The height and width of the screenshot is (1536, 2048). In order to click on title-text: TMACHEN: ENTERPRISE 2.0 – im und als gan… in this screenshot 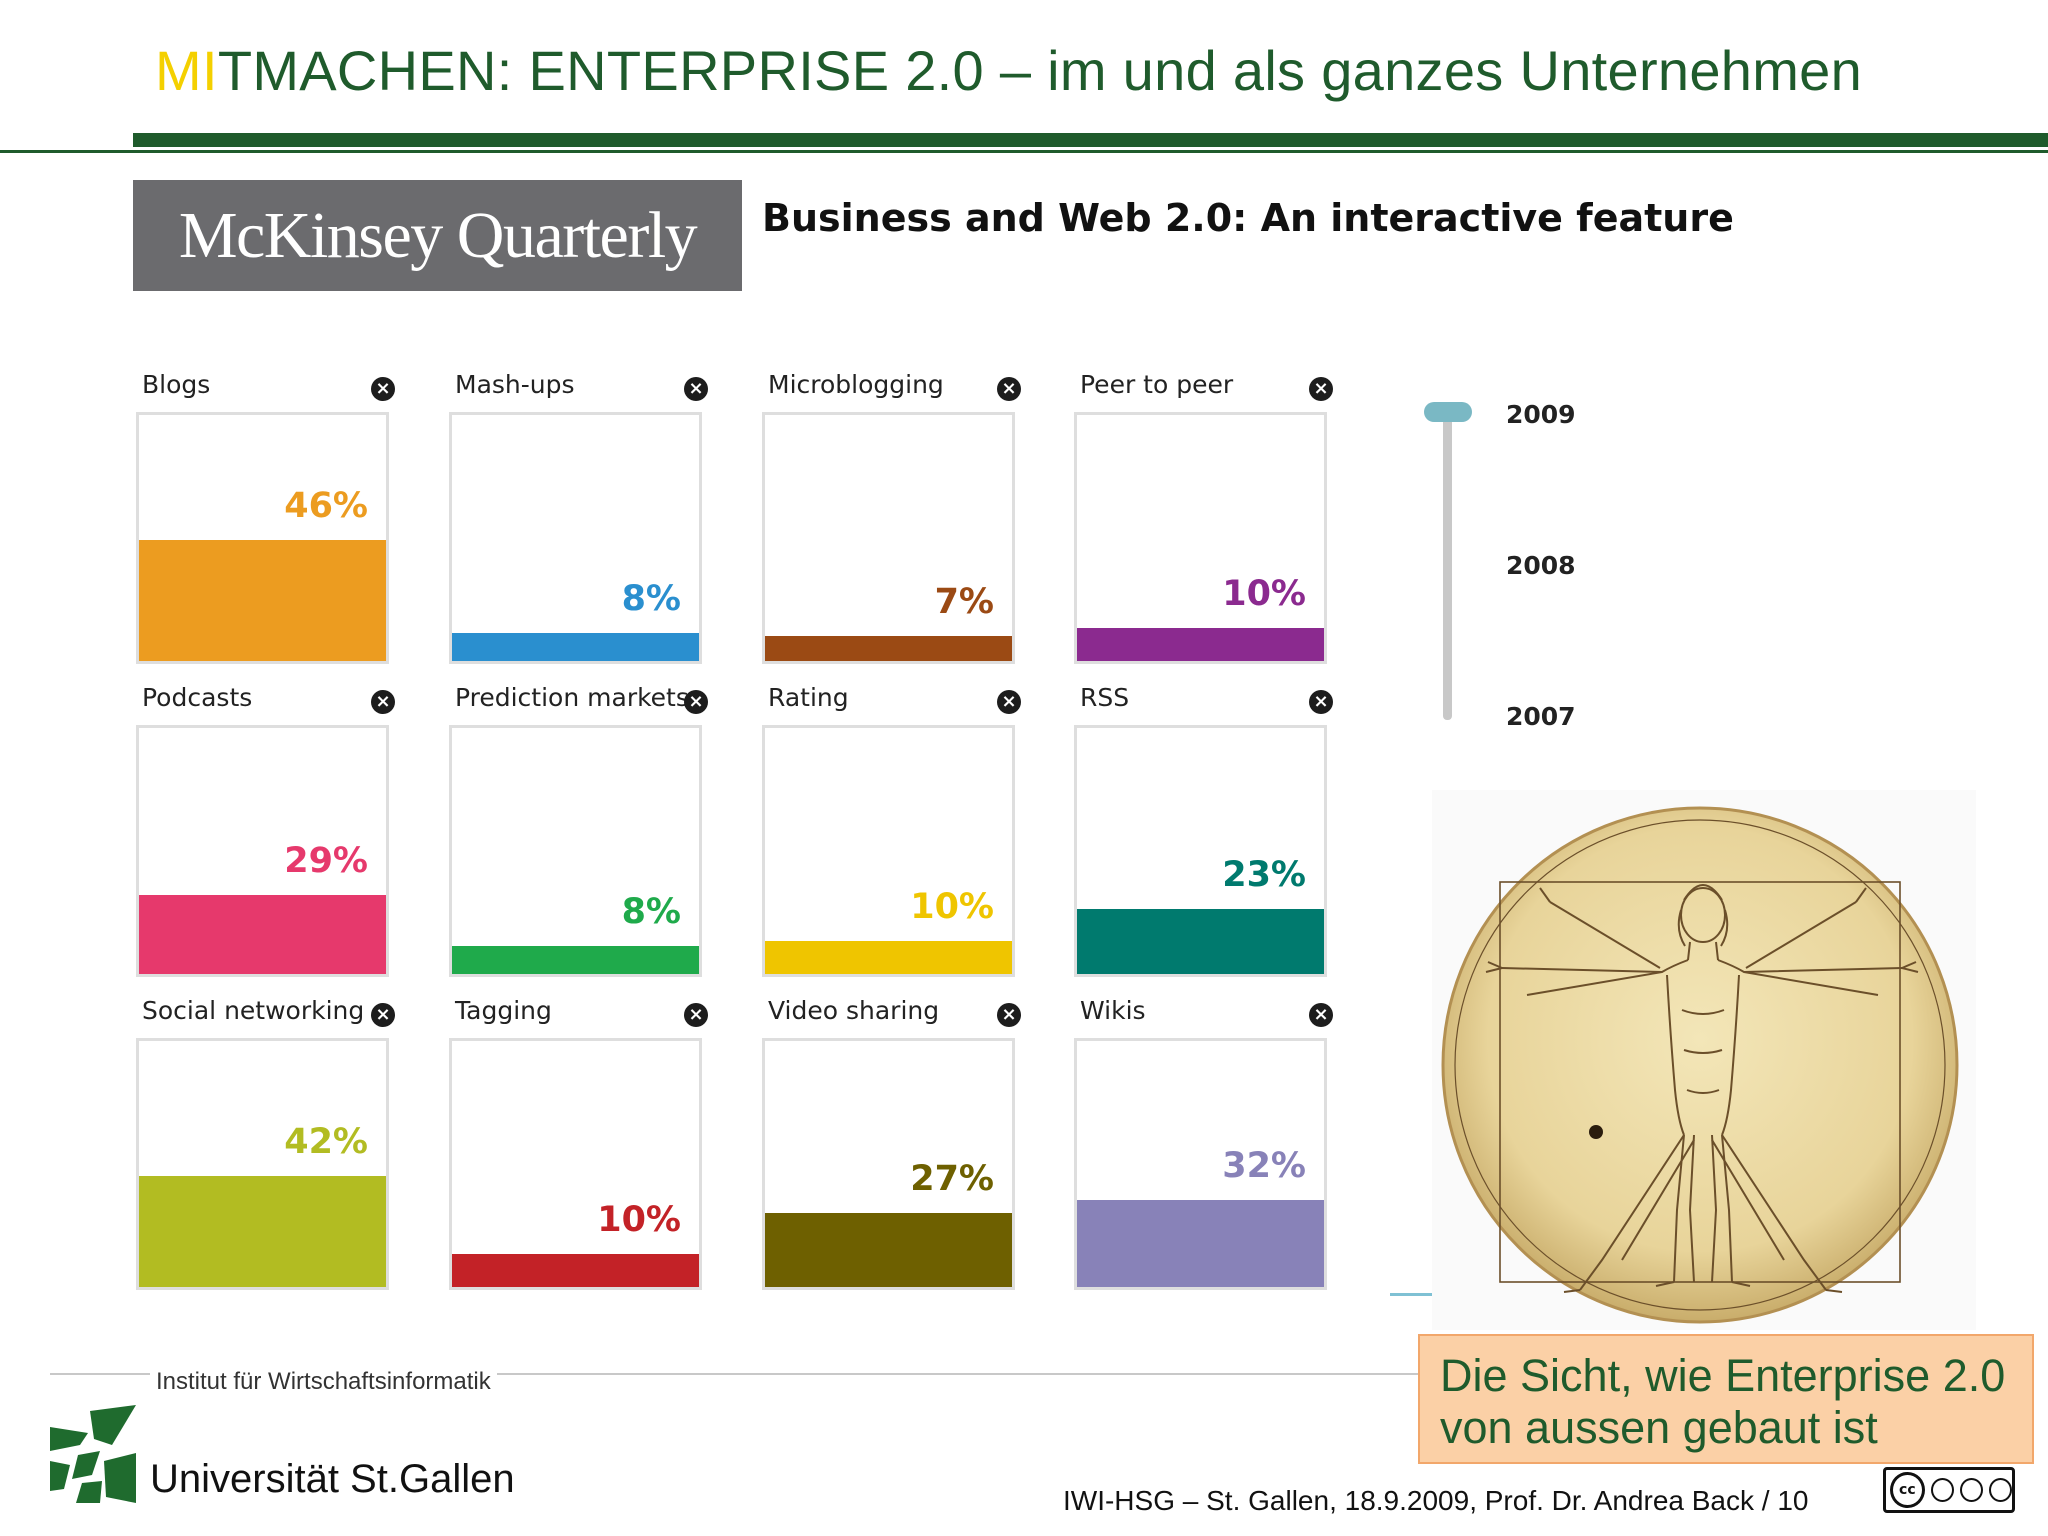, I will do `click(1040, 70)`.